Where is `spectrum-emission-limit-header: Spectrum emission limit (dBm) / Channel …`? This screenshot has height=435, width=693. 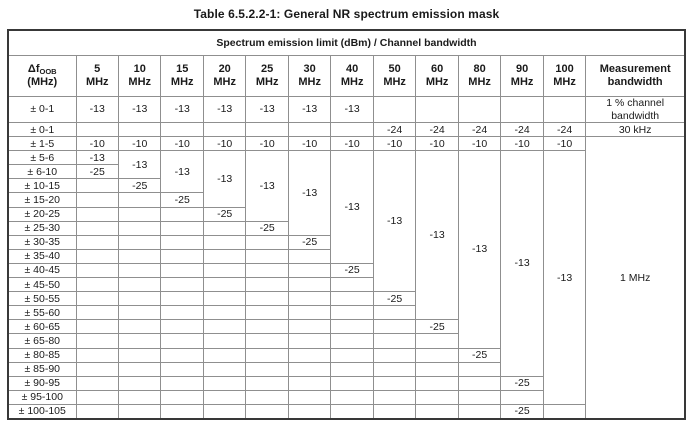 spectrum-emission-limit-header: Spectrum emission limit (dBm) / Channel … is located at coordinates (346, 42).